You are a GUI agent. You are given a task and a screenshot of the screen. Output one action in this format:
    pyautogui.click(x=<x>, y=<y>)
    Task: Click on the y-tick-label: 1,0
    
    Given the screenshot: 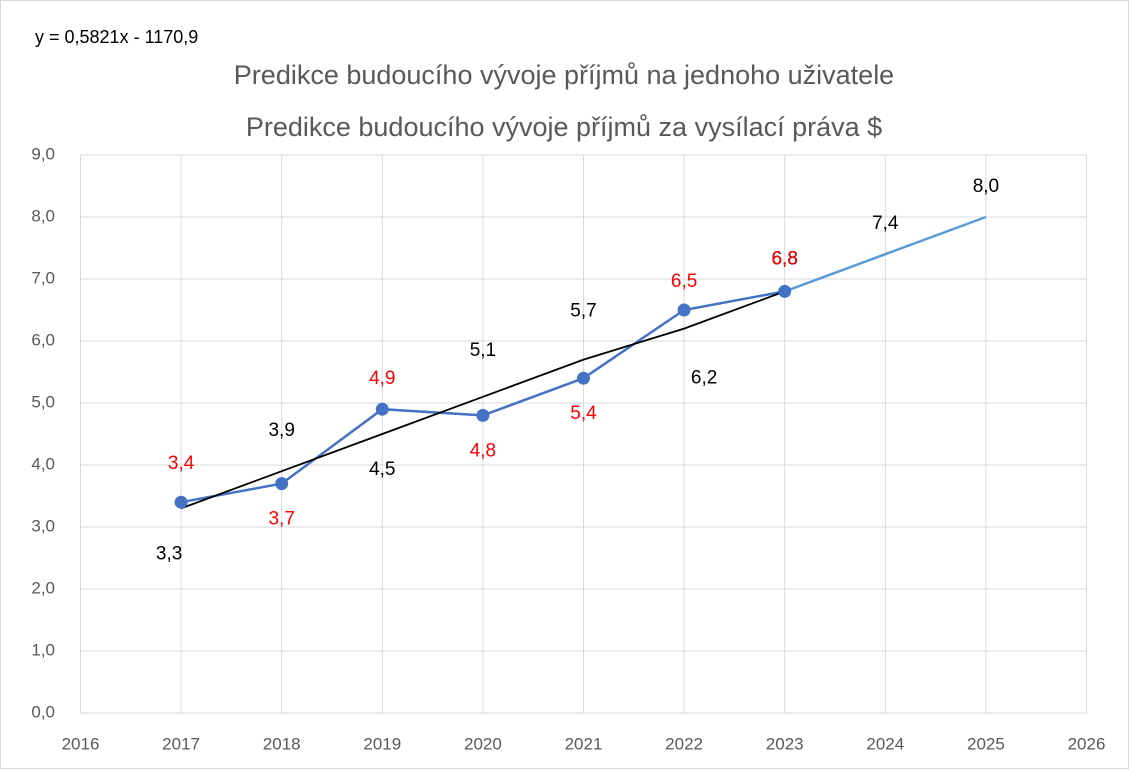 What is the action you would take?
    pyautogui.click(x=43, y=649)
    